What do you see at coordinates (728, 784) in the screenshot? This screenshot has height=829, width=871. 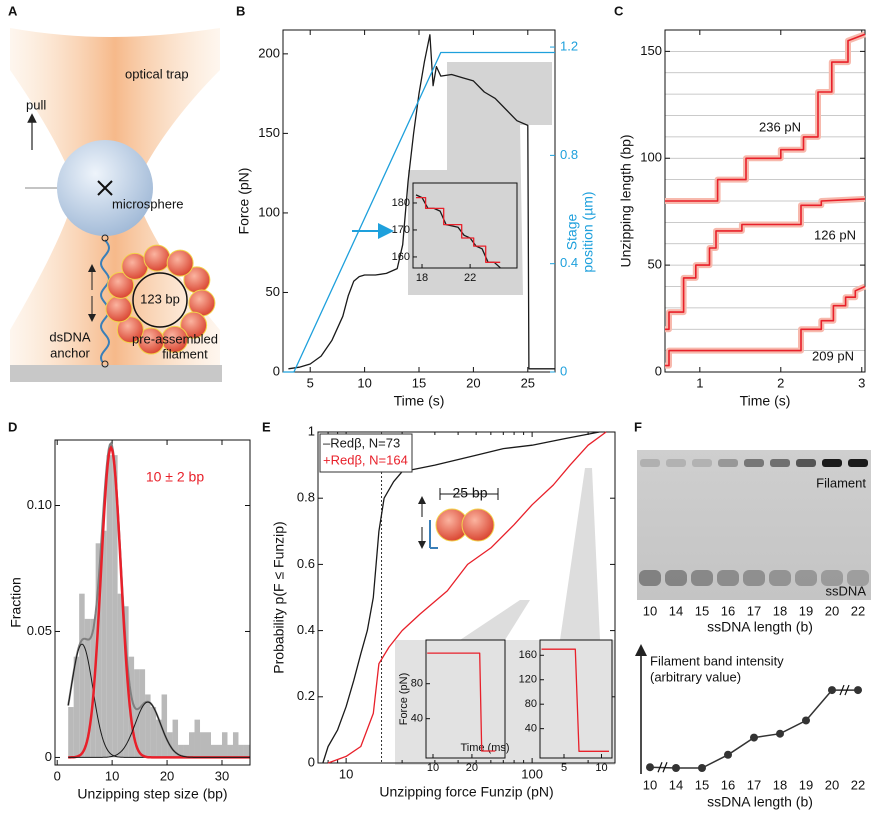 I see `x-tick-label: 16` at bounding box center [728, 784].